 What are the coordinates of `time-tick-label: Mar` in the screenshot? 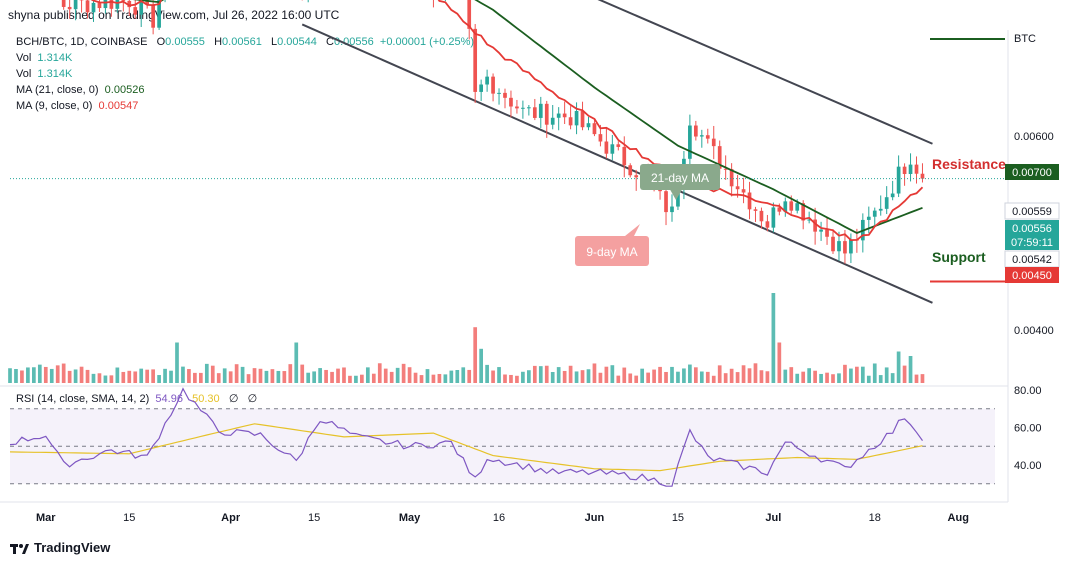 It's located at (46, 518).